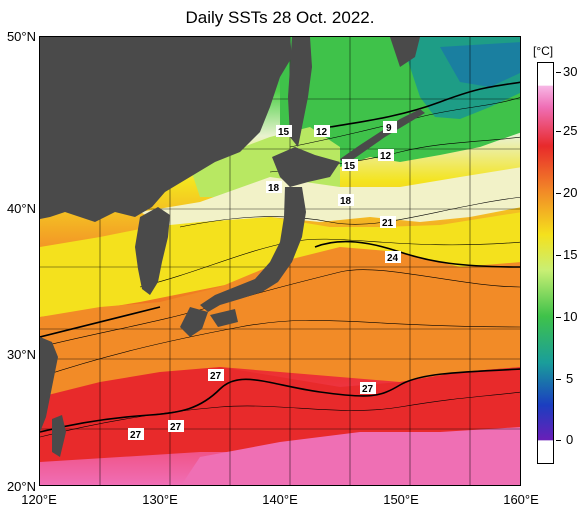 This screenshot has height=512, width=585. I want to click on shikoku-island, so click(224, 318).